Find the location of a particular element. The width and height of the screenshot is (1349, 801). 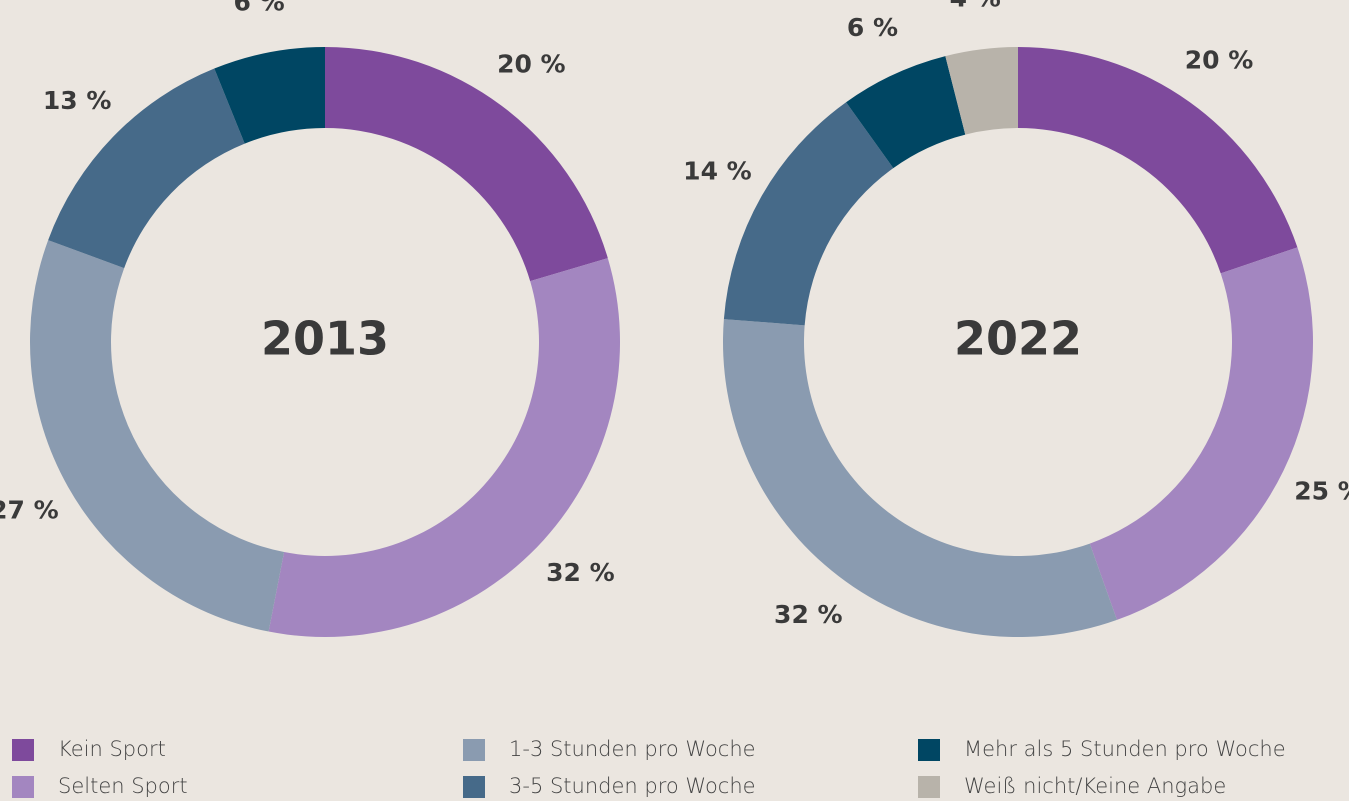

value-label: 25 % is located at coordinates (1321, 490).